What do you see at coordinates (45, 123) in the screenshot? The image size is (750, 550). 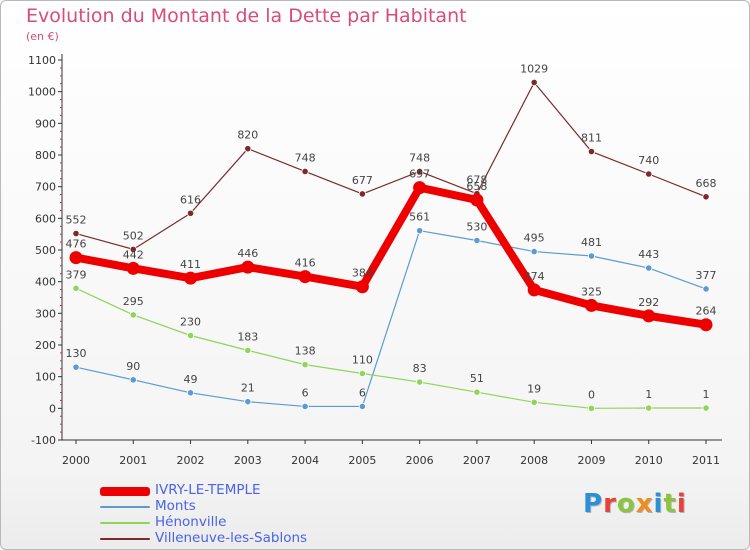 I see `y-tick-label: 900` at bounding box center [45, 123].